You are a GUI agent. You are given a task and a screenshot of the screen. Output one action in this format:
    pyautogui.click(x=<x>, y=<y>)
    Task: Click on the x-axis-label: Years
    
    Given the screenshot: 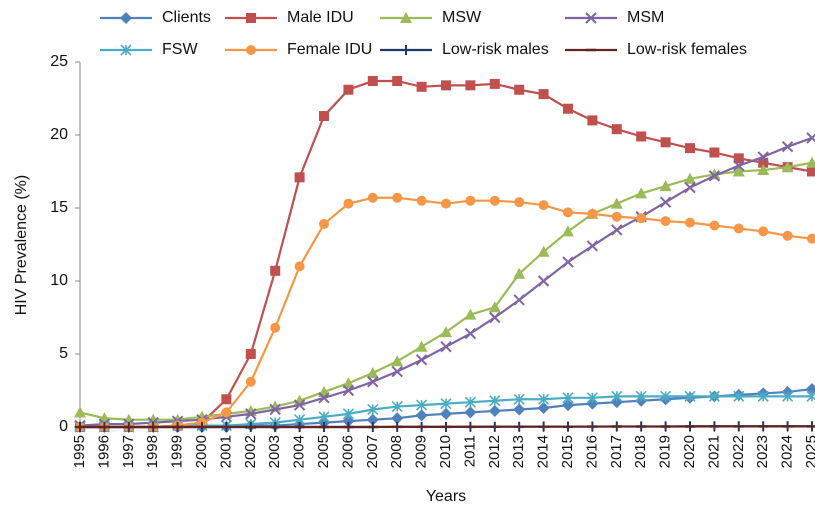 What is the action you would take?
    pyautogui.click(x=446, y=496)
    